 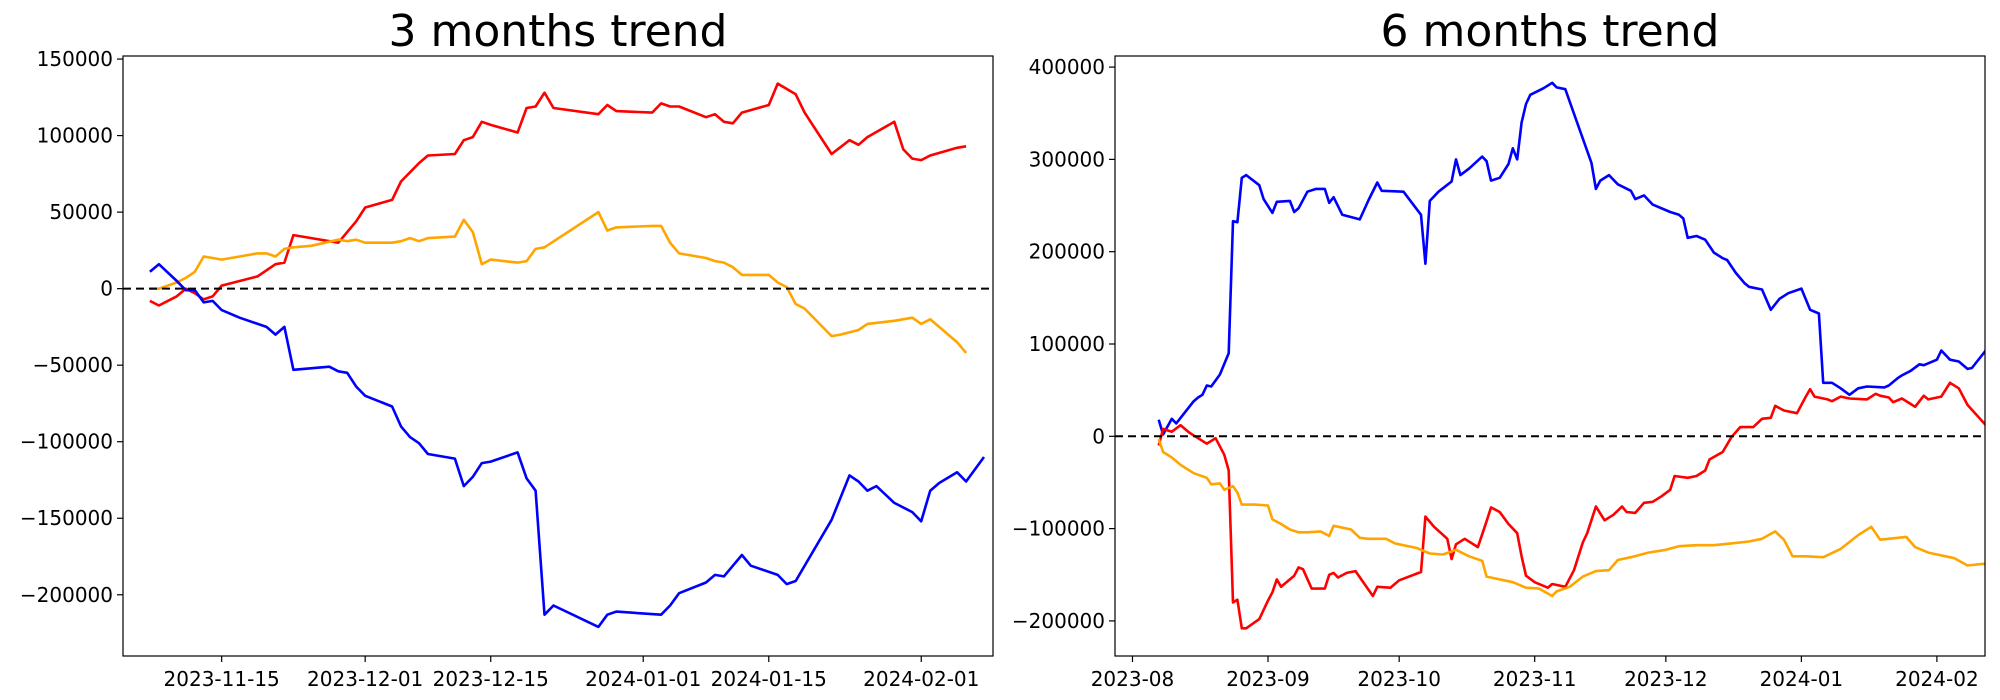 I want to click on y-tick-label: 50000, so click(x=81, y=212).